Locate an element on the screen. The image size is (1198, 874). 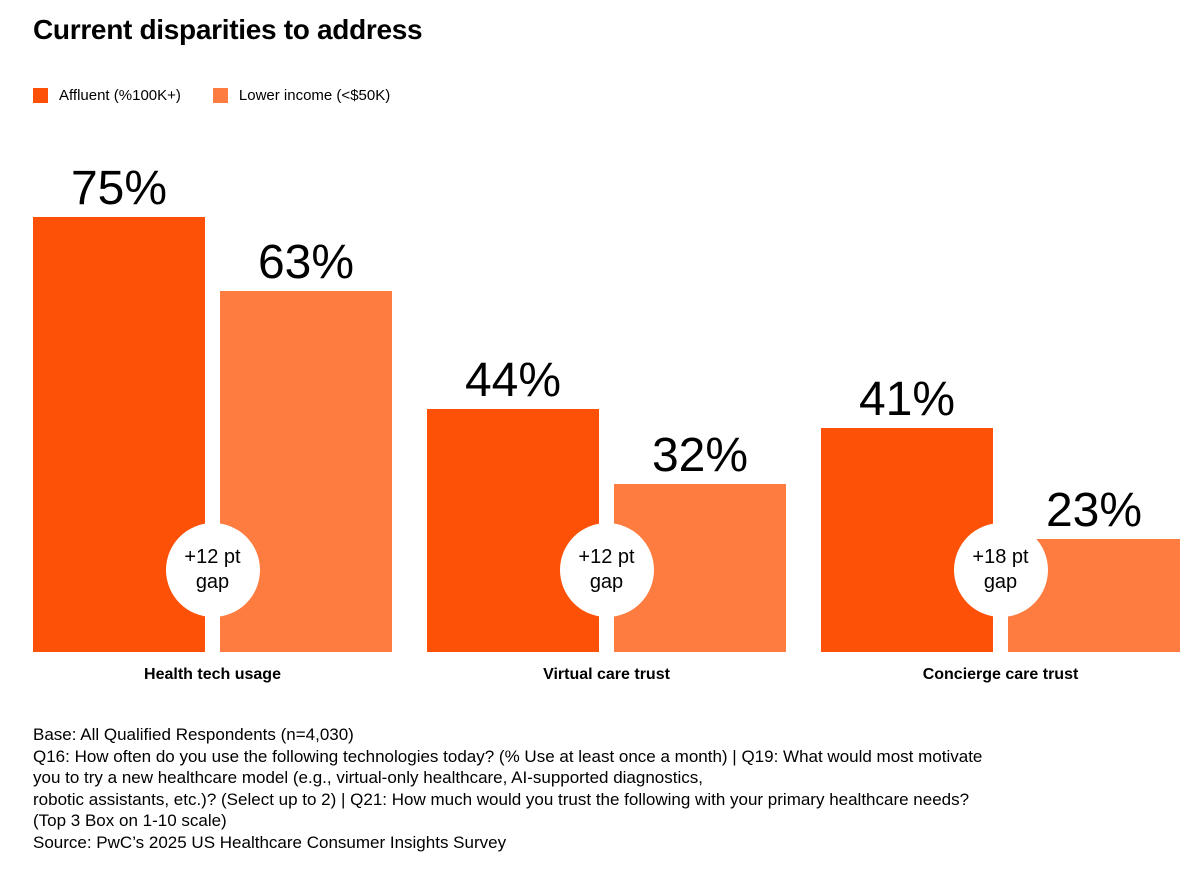
gap-text: +18 pt is located at coordinates (1000, 557).